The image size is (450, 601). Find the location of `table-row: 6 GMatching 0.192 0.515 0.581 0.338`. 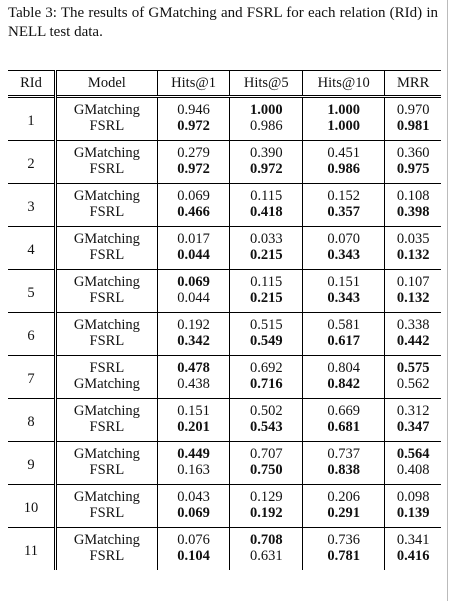

table-row: 6 GMatching 0.192 0.515 0.581 0.338 is located at coordinates (224, 334).